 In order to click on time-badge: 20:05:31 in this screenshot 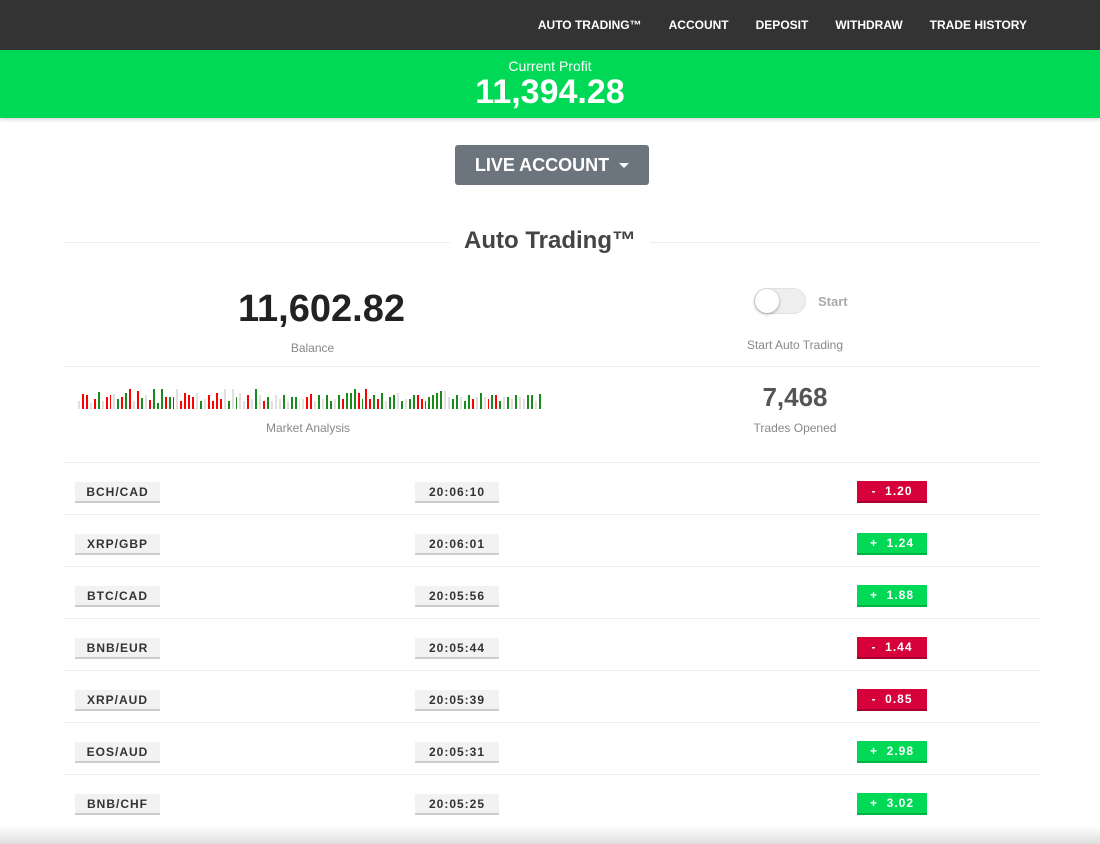, I will do `click(457, 752)`.